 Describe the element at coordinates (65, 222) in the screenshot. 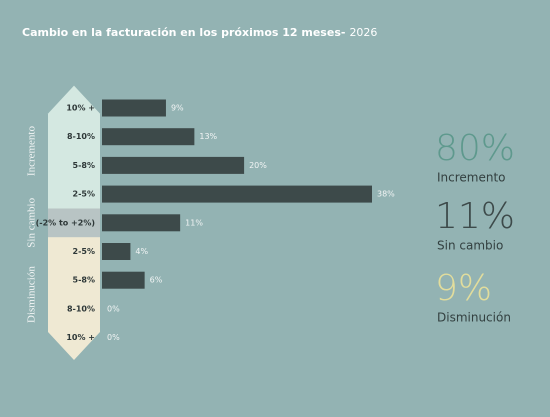

I see `category-label: (-2% to +2%)` at that location.